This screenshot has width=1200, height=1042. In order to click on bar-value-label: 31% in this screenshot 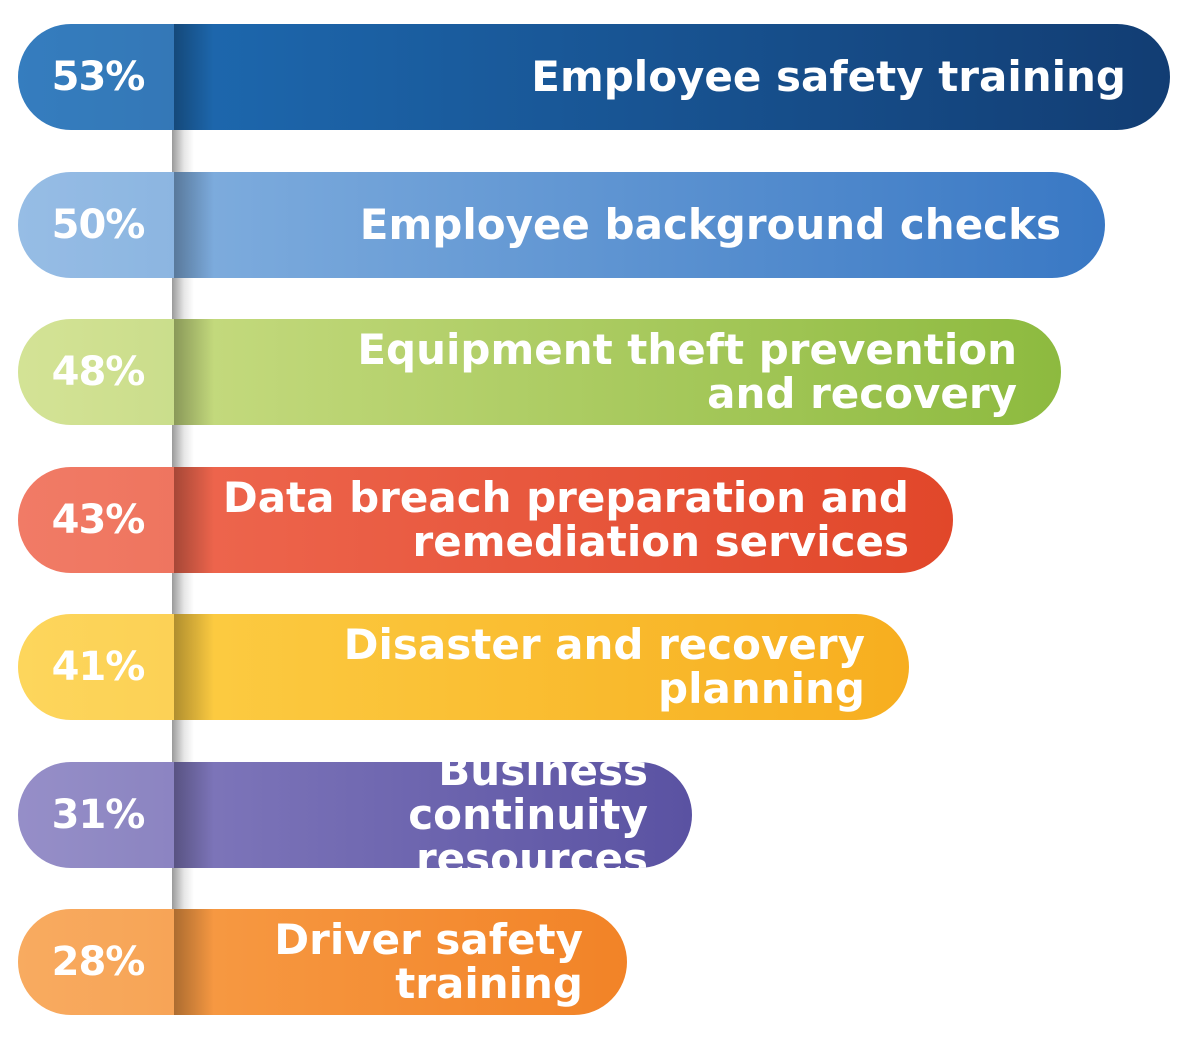, I will do `click(98, 815)`.